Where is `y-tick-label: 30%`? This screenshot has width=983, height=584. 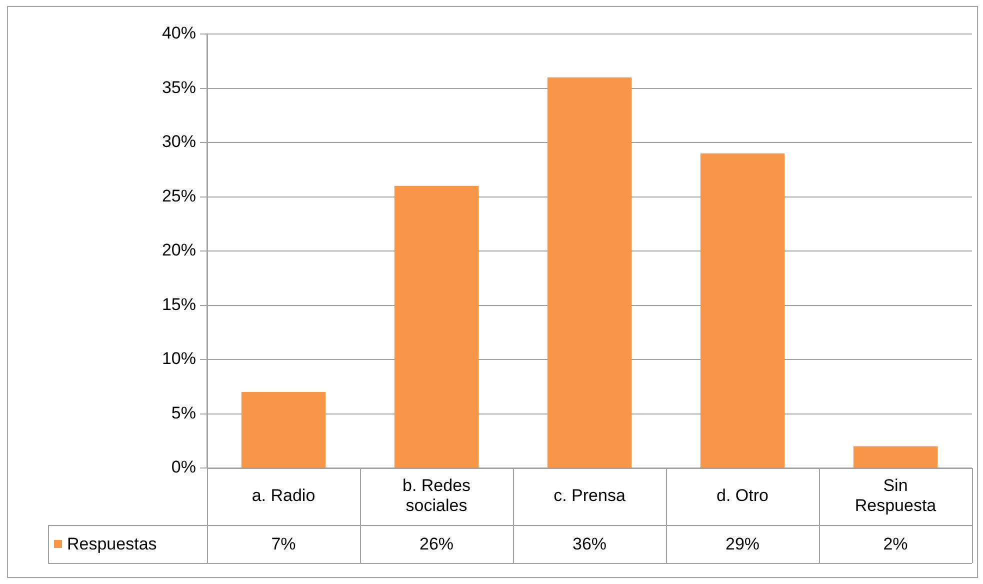 y-tick-label: 30% is located at coordinates (179, 142).